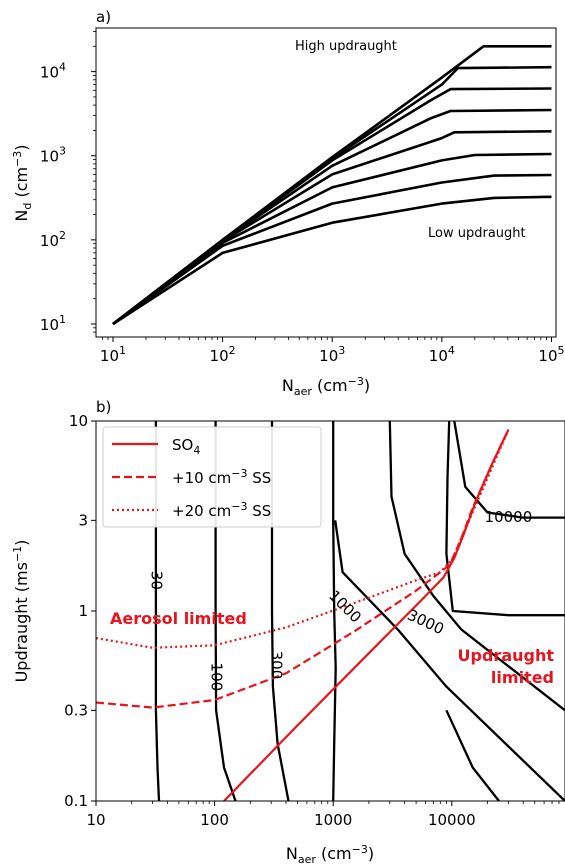 This screenshot has width=565, height=867. I want to click on panel-a-xlabel-base: N, so click(288, 385).